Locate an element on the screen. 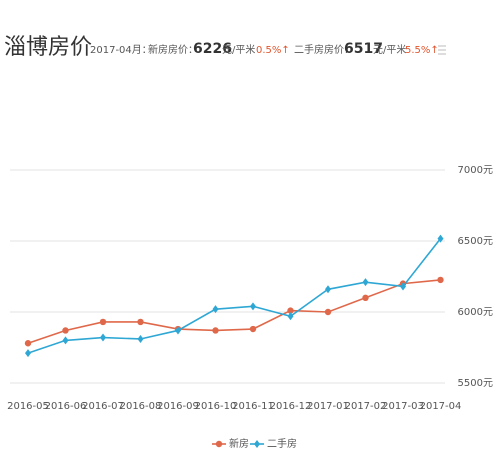 The image size is (500, 470). x-tick-label: 2016-10 is located at coordinates (216, 406).